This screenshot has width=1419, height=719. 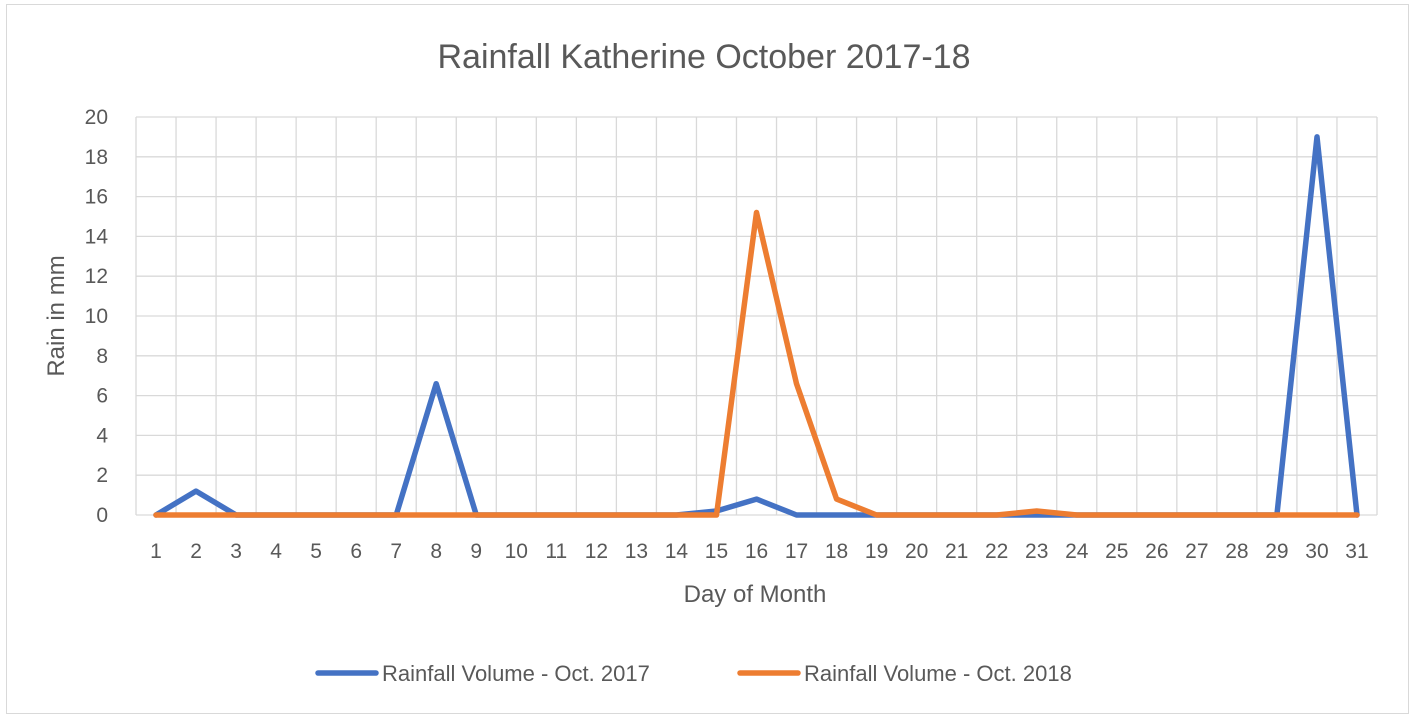 What do you see at coordinates (96, 276) in the screenshot?
I see `y-tick-label: 12` at bounding box center [96, 276].